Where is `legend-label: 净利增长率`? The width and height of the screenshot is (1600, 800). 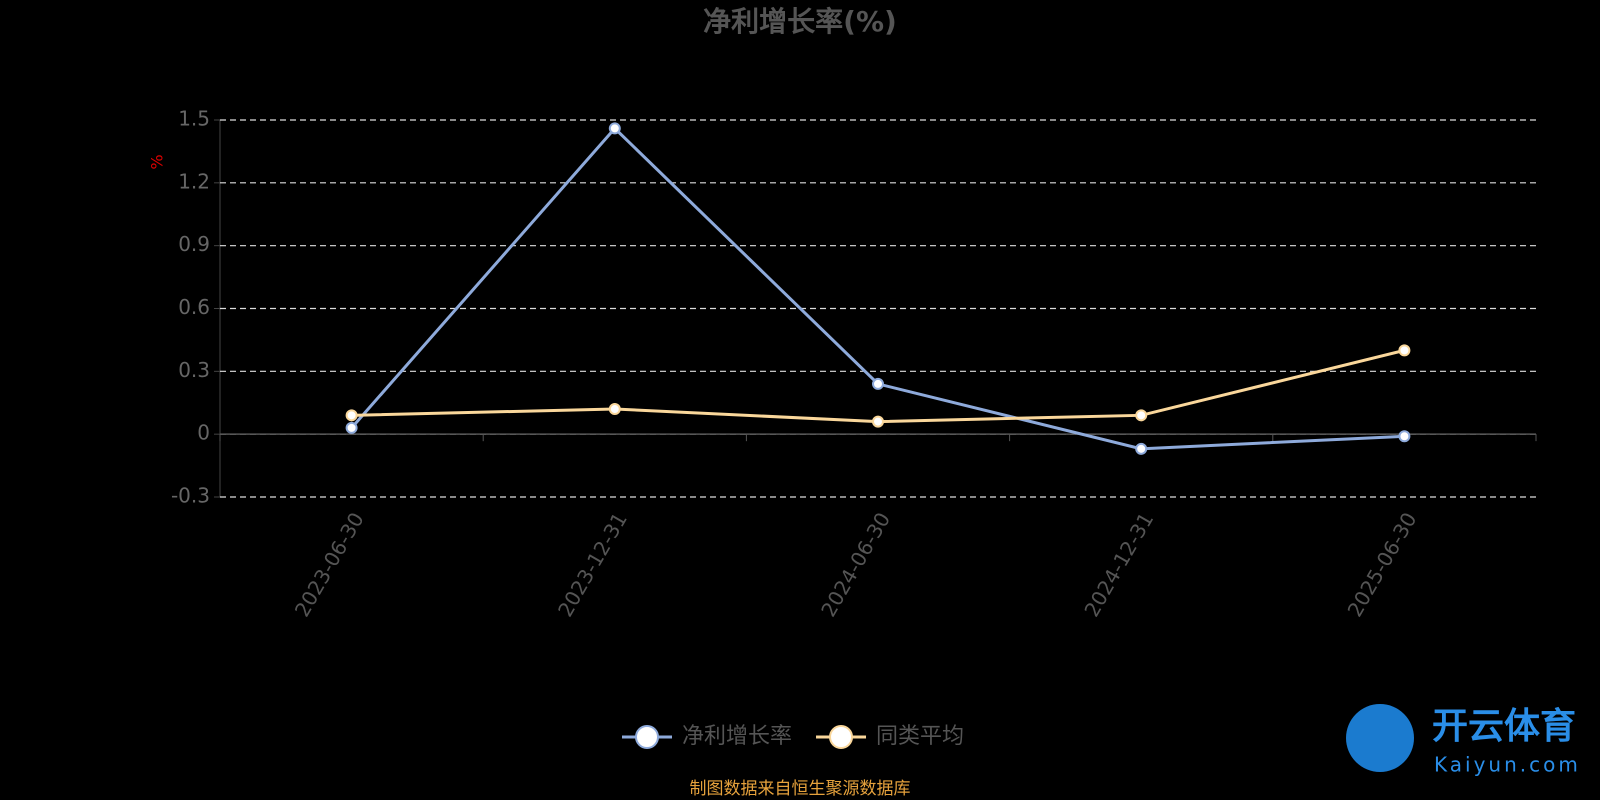
legend-label: 净利增长率 is located at coordinates (737, 736).